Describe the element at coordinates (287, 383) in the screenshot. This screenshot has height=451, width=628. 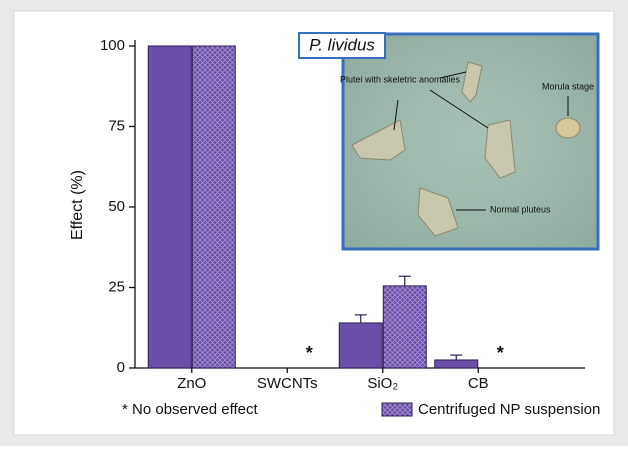
I see `x-tick-label: SWCNTs` at that location.